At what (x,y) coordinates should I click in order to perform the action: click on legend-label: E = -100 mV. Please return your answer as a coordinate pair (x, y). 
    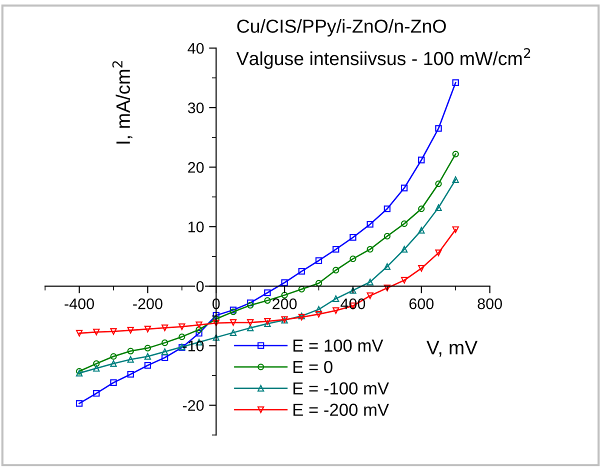
    Looking at the image, I should click on (341, 388).